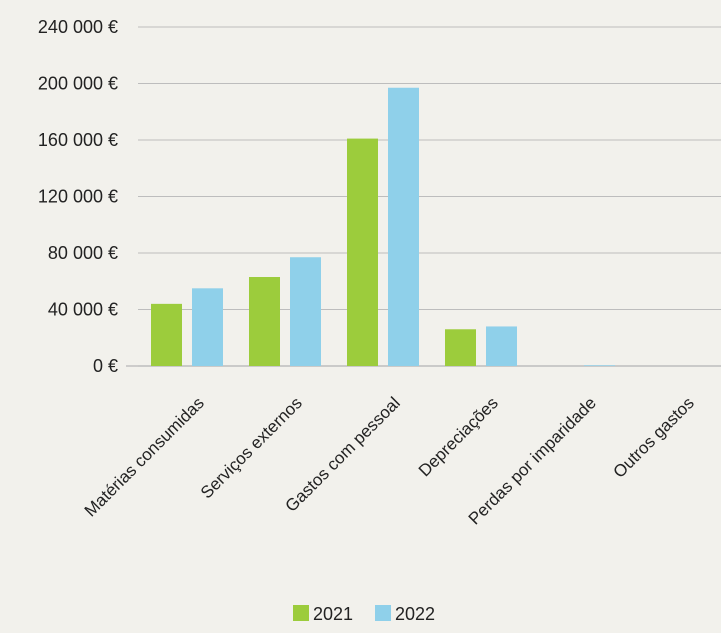 The width and height of the screenshot is (721, 633). I want to click on y-tick-label: 160 000 €, so click(78, 140).